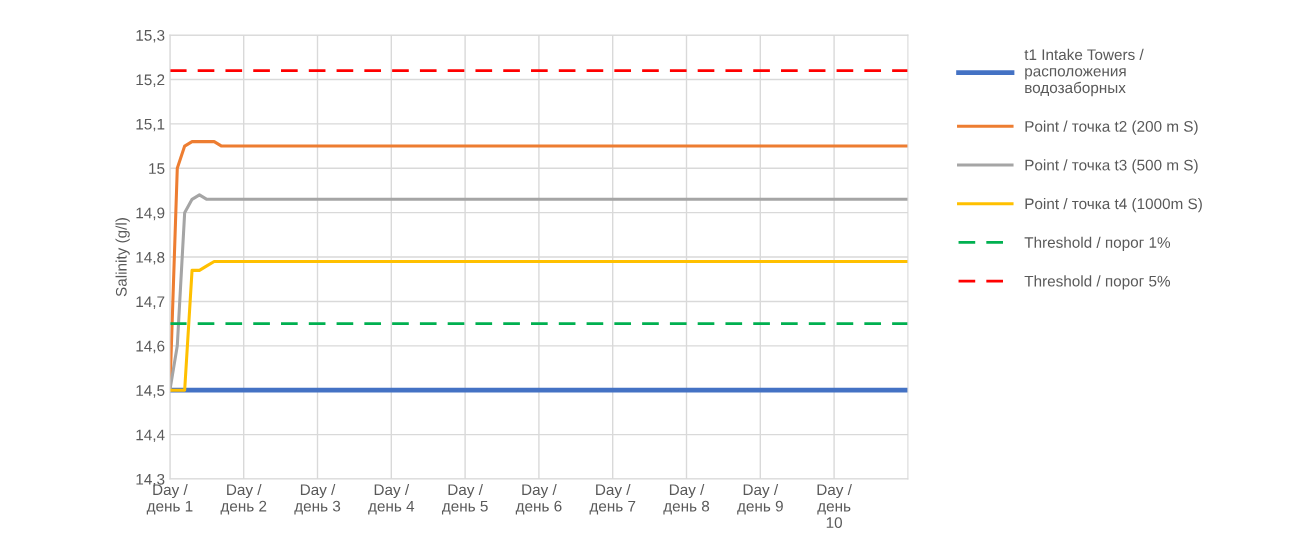  What do you see at coordinates (538, 499) in the screenshot?
I see `x-tick-label: Day / день 6` at bounding box center [538, 499].